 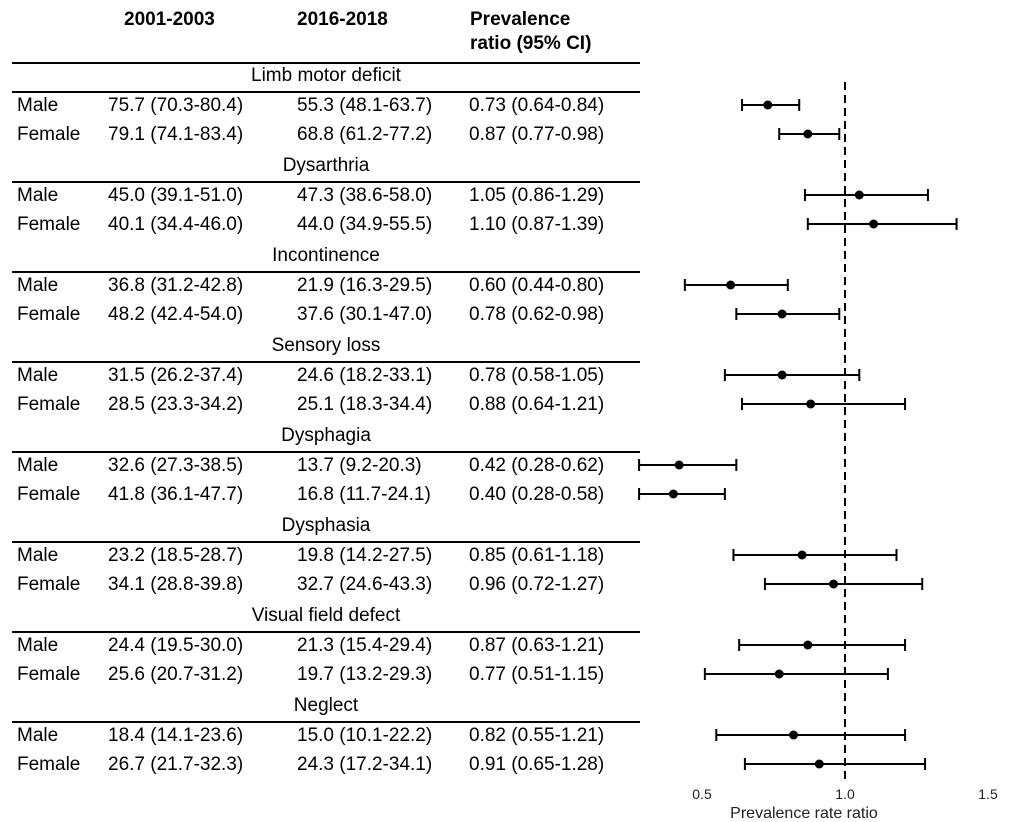 What do you see at coordinates (365, 375) in the screenshot?
I see `period-2-cell: 24.6 (18.2-33.1)` at bounding box center [365, 375].